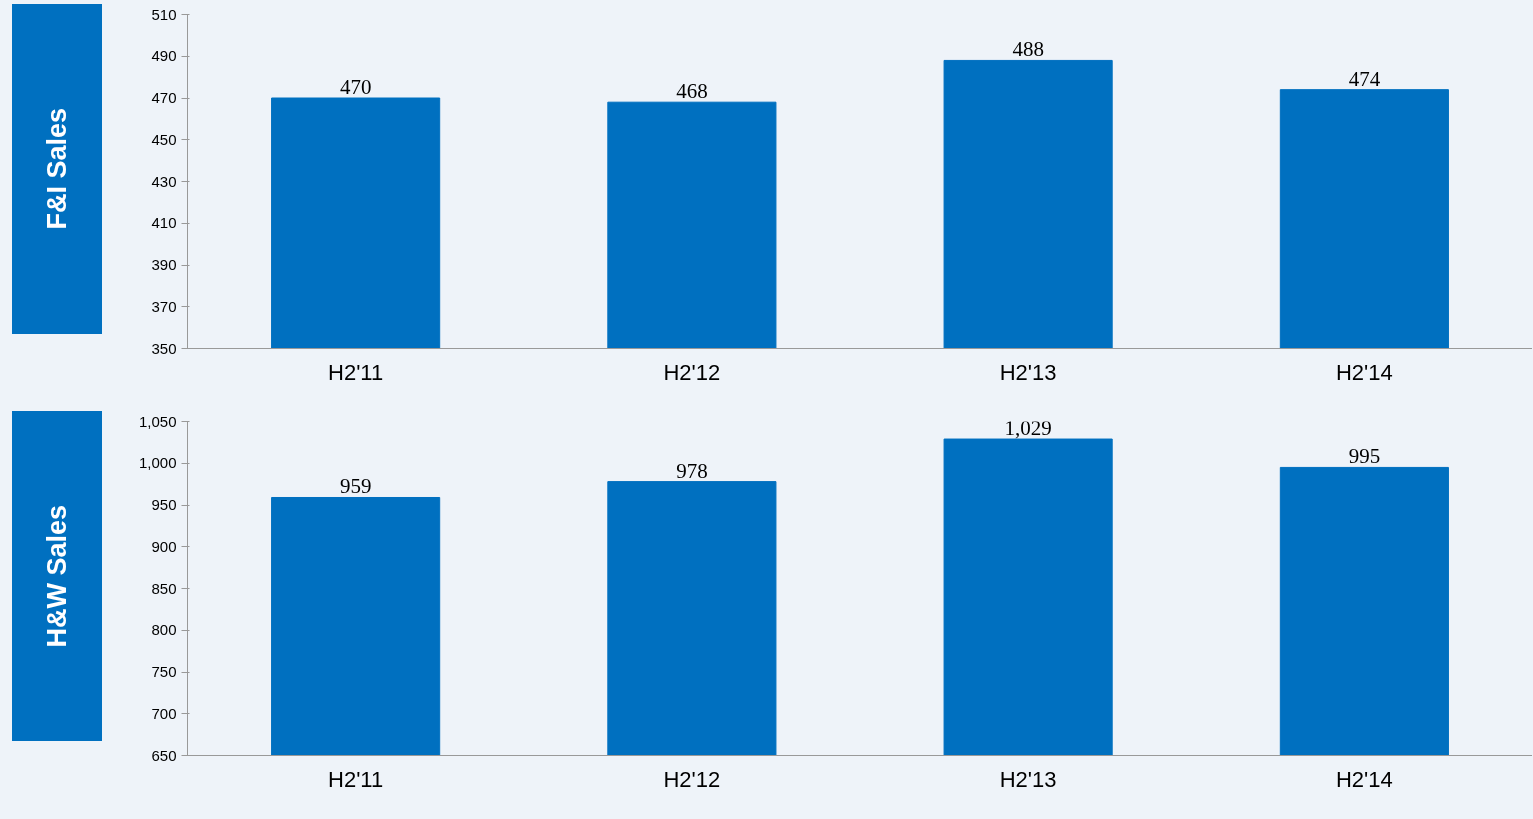 Image resolution: width=1533 pixels, height=819 pixels. I want to click on data-label: 978, so click(692, 470).